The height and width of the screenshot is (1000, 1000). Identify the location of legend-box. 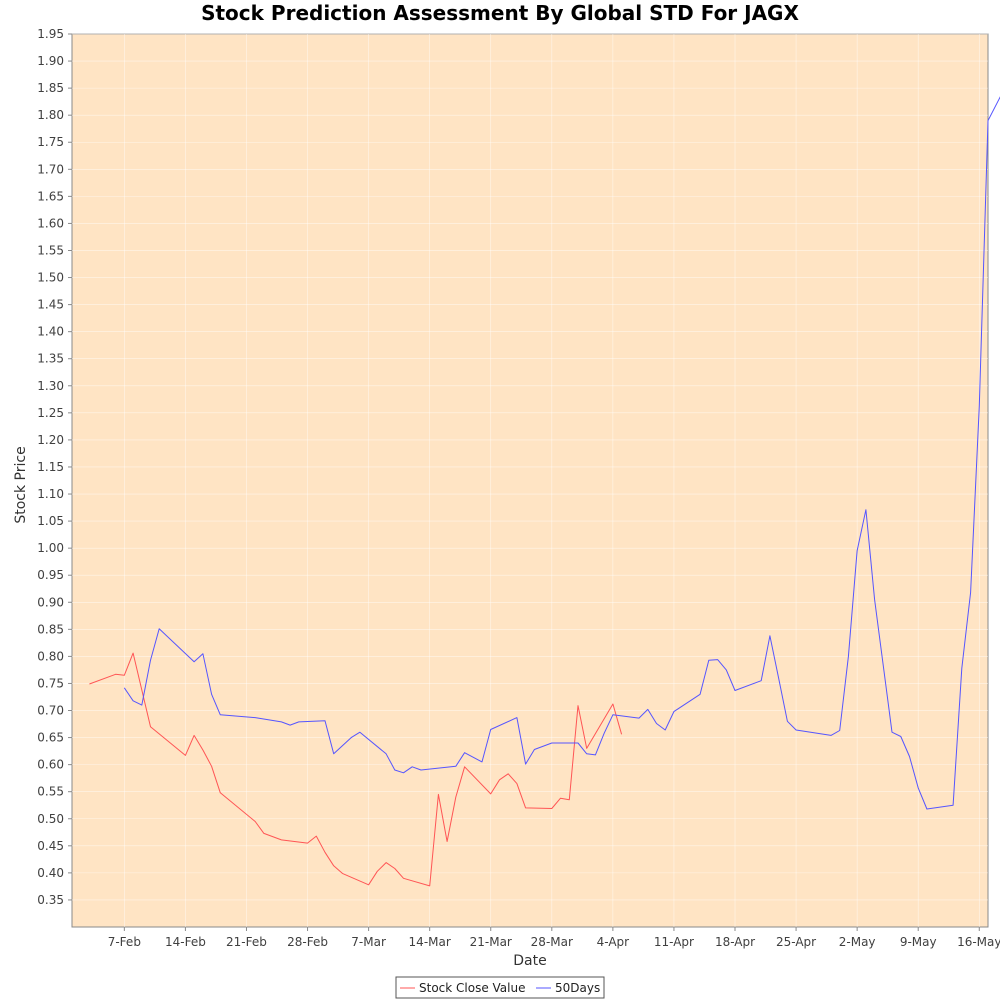
(500, 987).